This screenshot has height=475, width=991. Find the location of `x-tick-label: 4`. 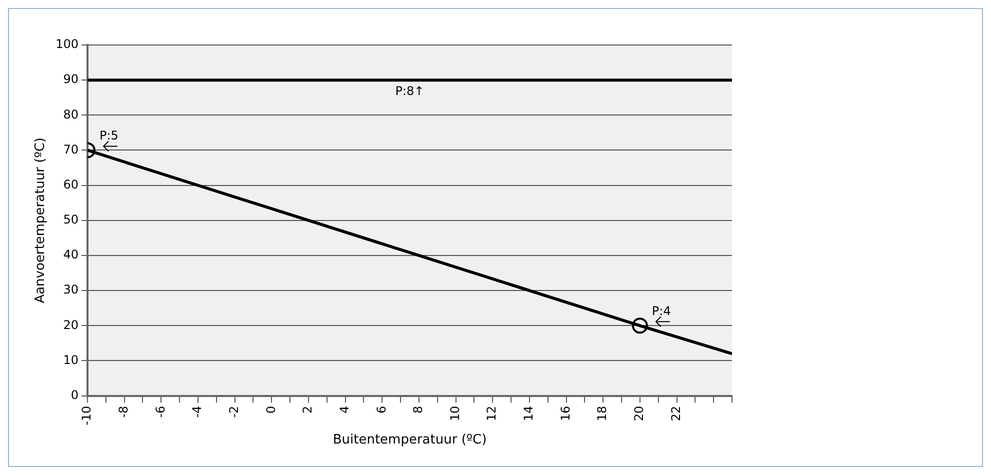

x-tick-label: 4 is located at coordinates (344, 410).